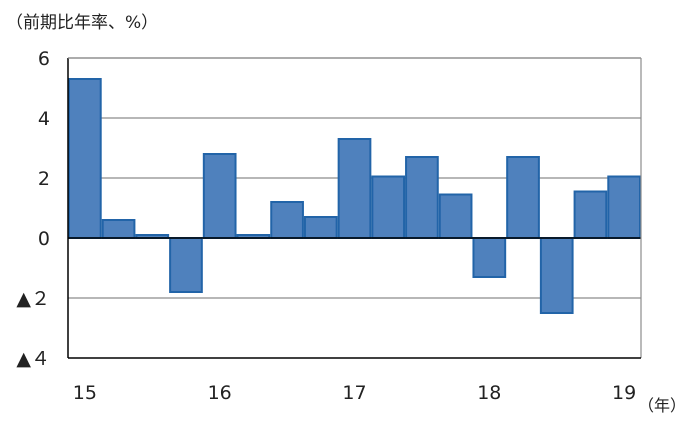  What do you see at coordinates (85, 158) in the screenshot?
I see `bar-2015Q1` at bounding box center [85, 158].